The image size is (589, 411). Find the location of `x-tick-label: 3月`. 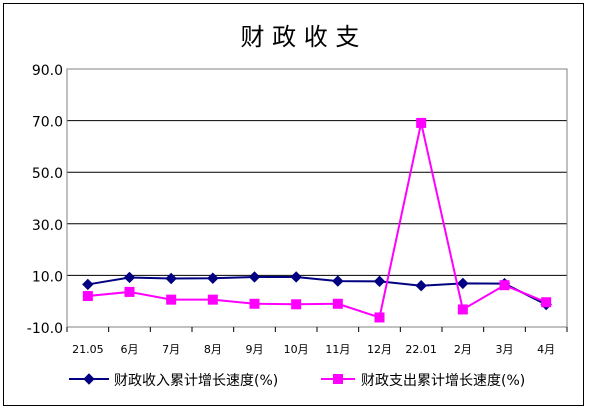

x-tick-label: 3月 is located at coordinates (505, 349).